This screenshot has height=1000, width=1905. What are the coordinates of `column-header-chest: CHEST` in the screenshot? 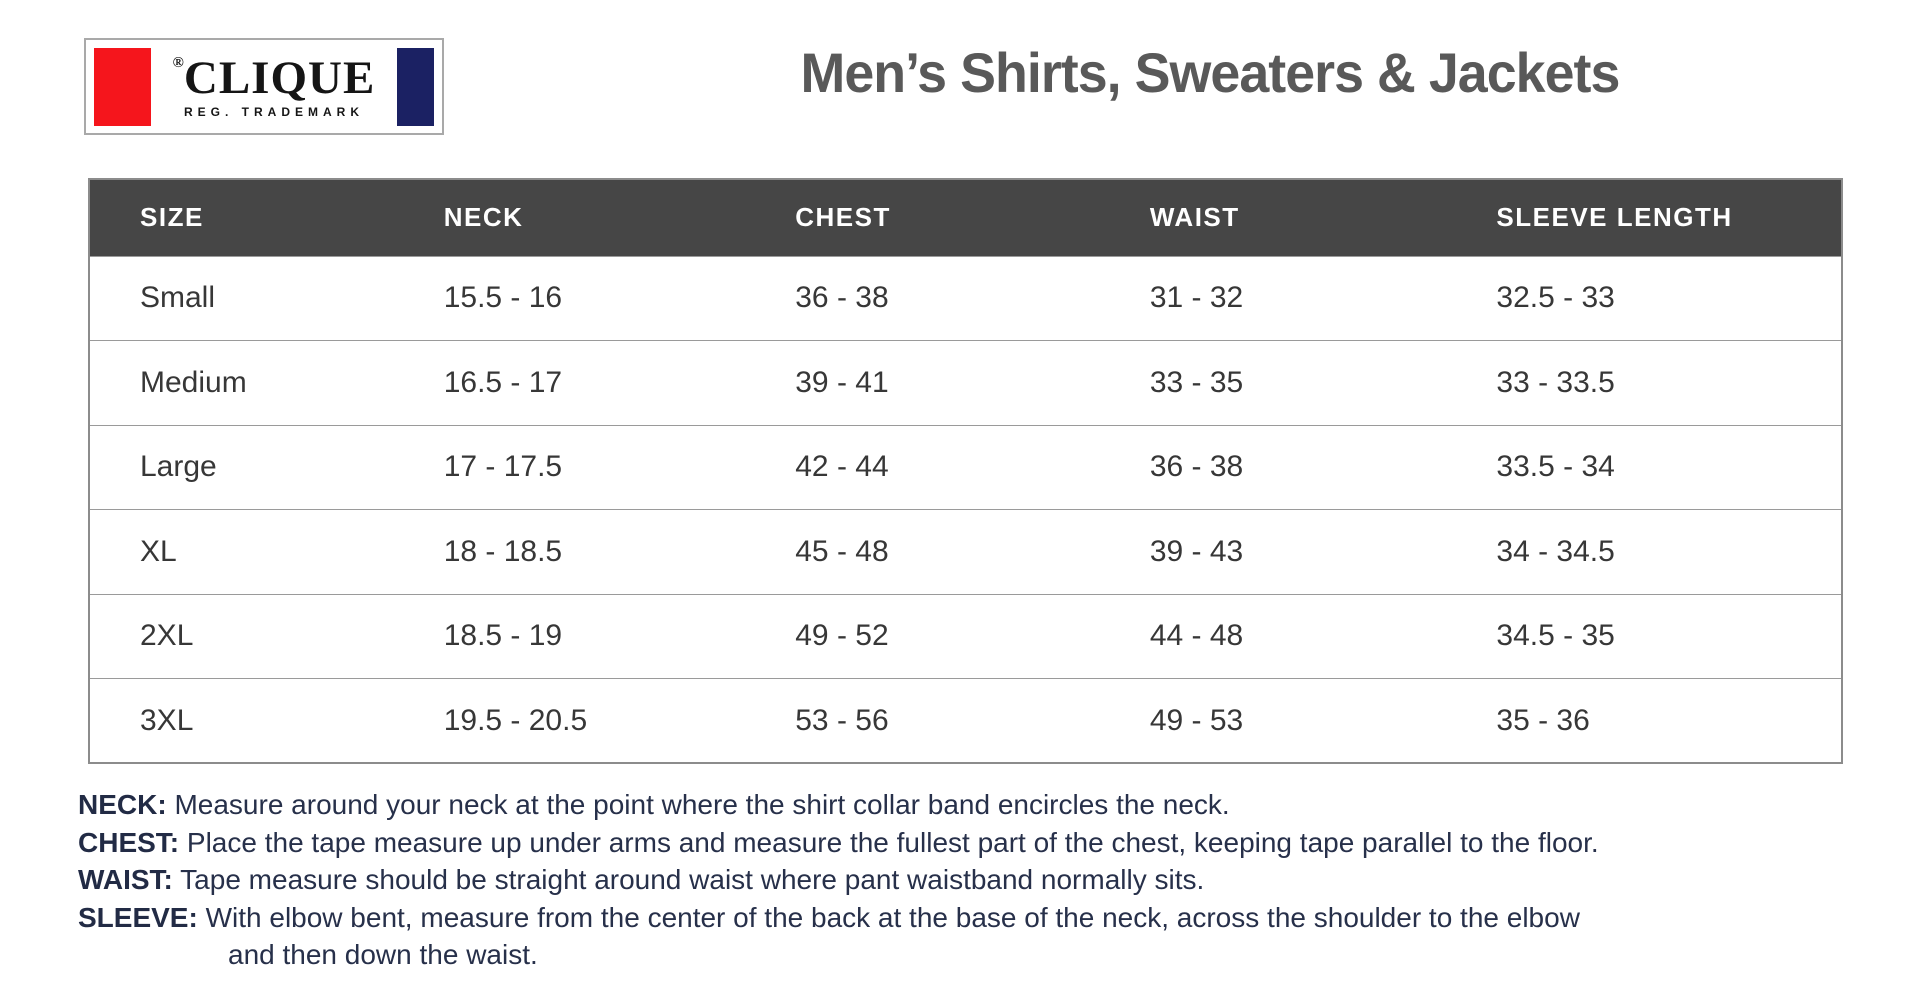 It's located at (922, 217).